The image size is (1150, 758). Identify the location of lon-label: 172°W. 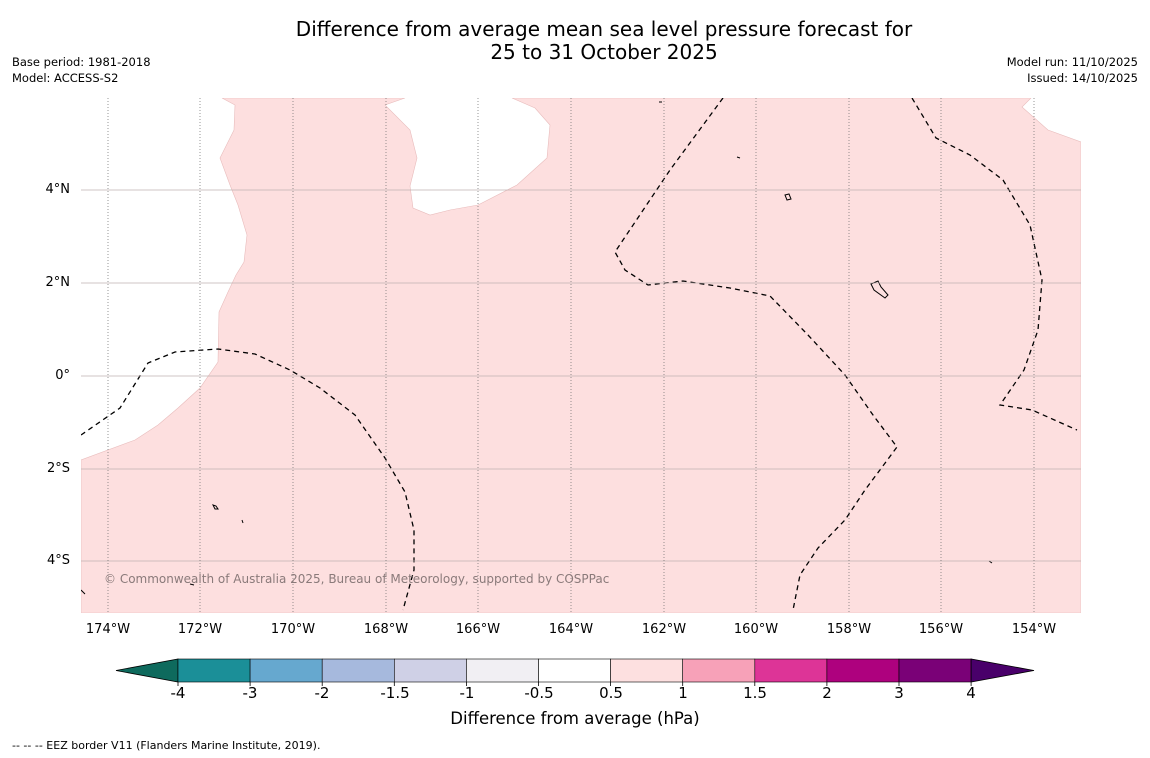
(200, 629).